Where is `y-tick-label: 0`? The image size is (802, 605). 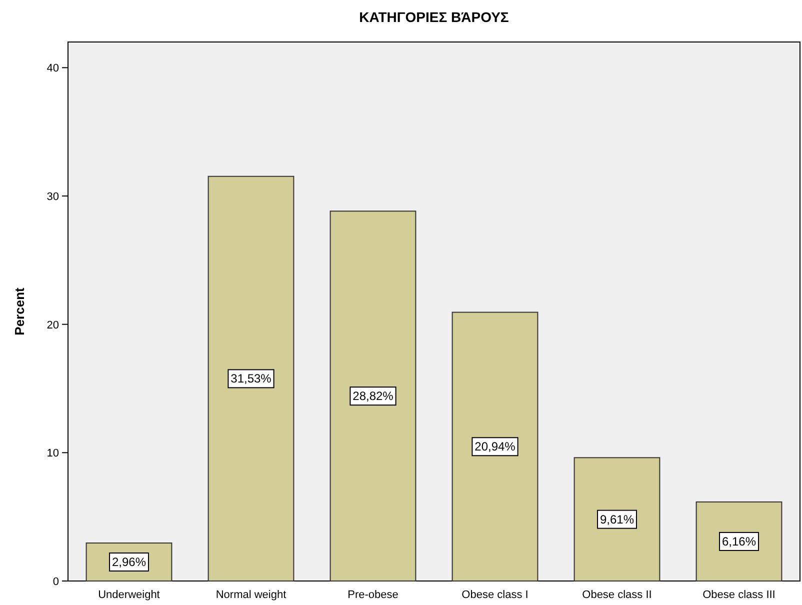
y-tick-label: 0 is located at coordinates (55, 582).